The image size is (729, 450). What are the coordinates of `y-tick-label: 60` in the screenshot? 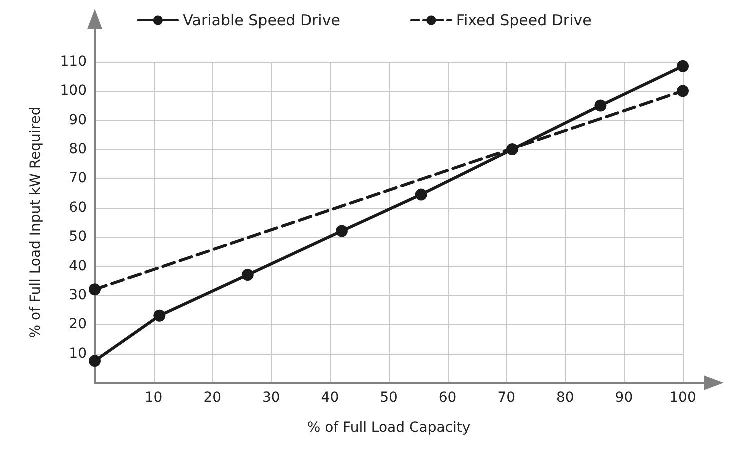 It's located at (78, 208).